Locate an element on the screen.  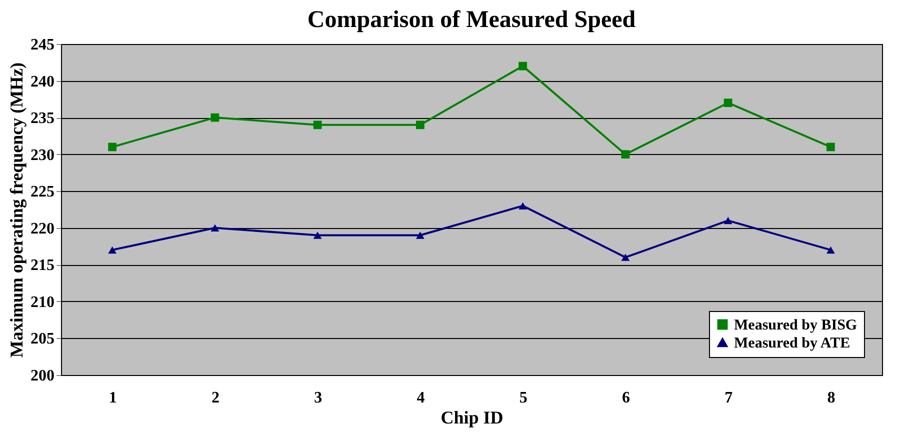
y-tick-label: 230 is located at coordinates (42, 155).